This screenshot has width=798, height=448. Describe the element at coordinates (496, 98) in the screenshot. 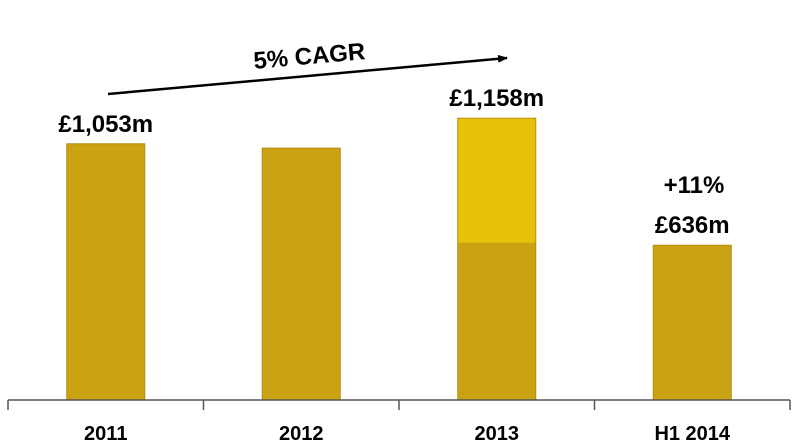

I see `value-label-2013: £1,158m` at that location.